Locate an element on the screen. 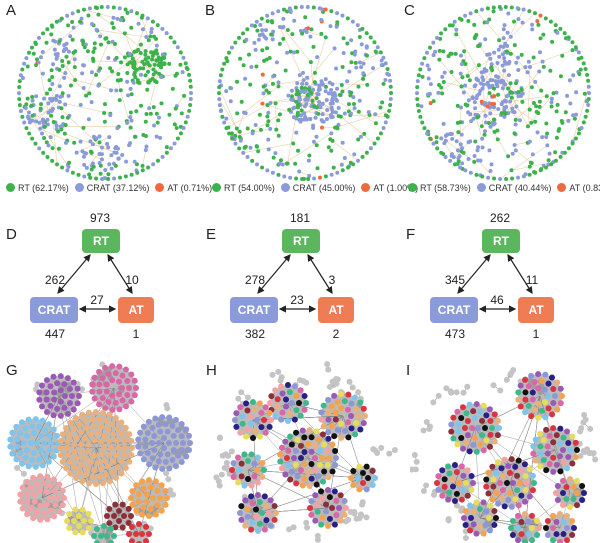 This screenshot has width=600, height=543. panel-label: G is located at coordinates (12, 370).